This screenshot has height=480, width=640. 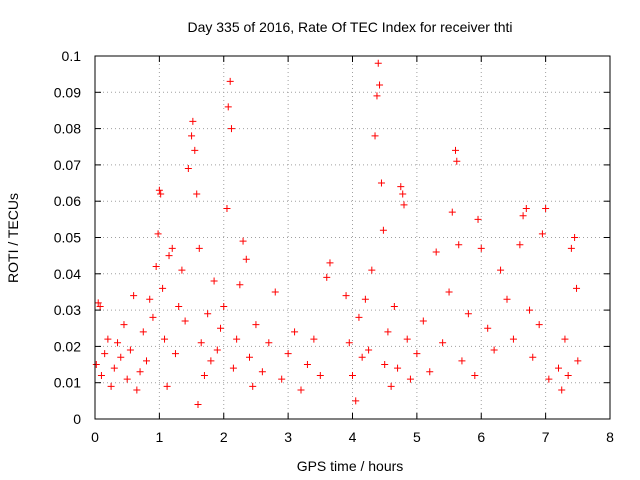 I want to click on y-tick-label: 0.03, so click(x=67, y=310).